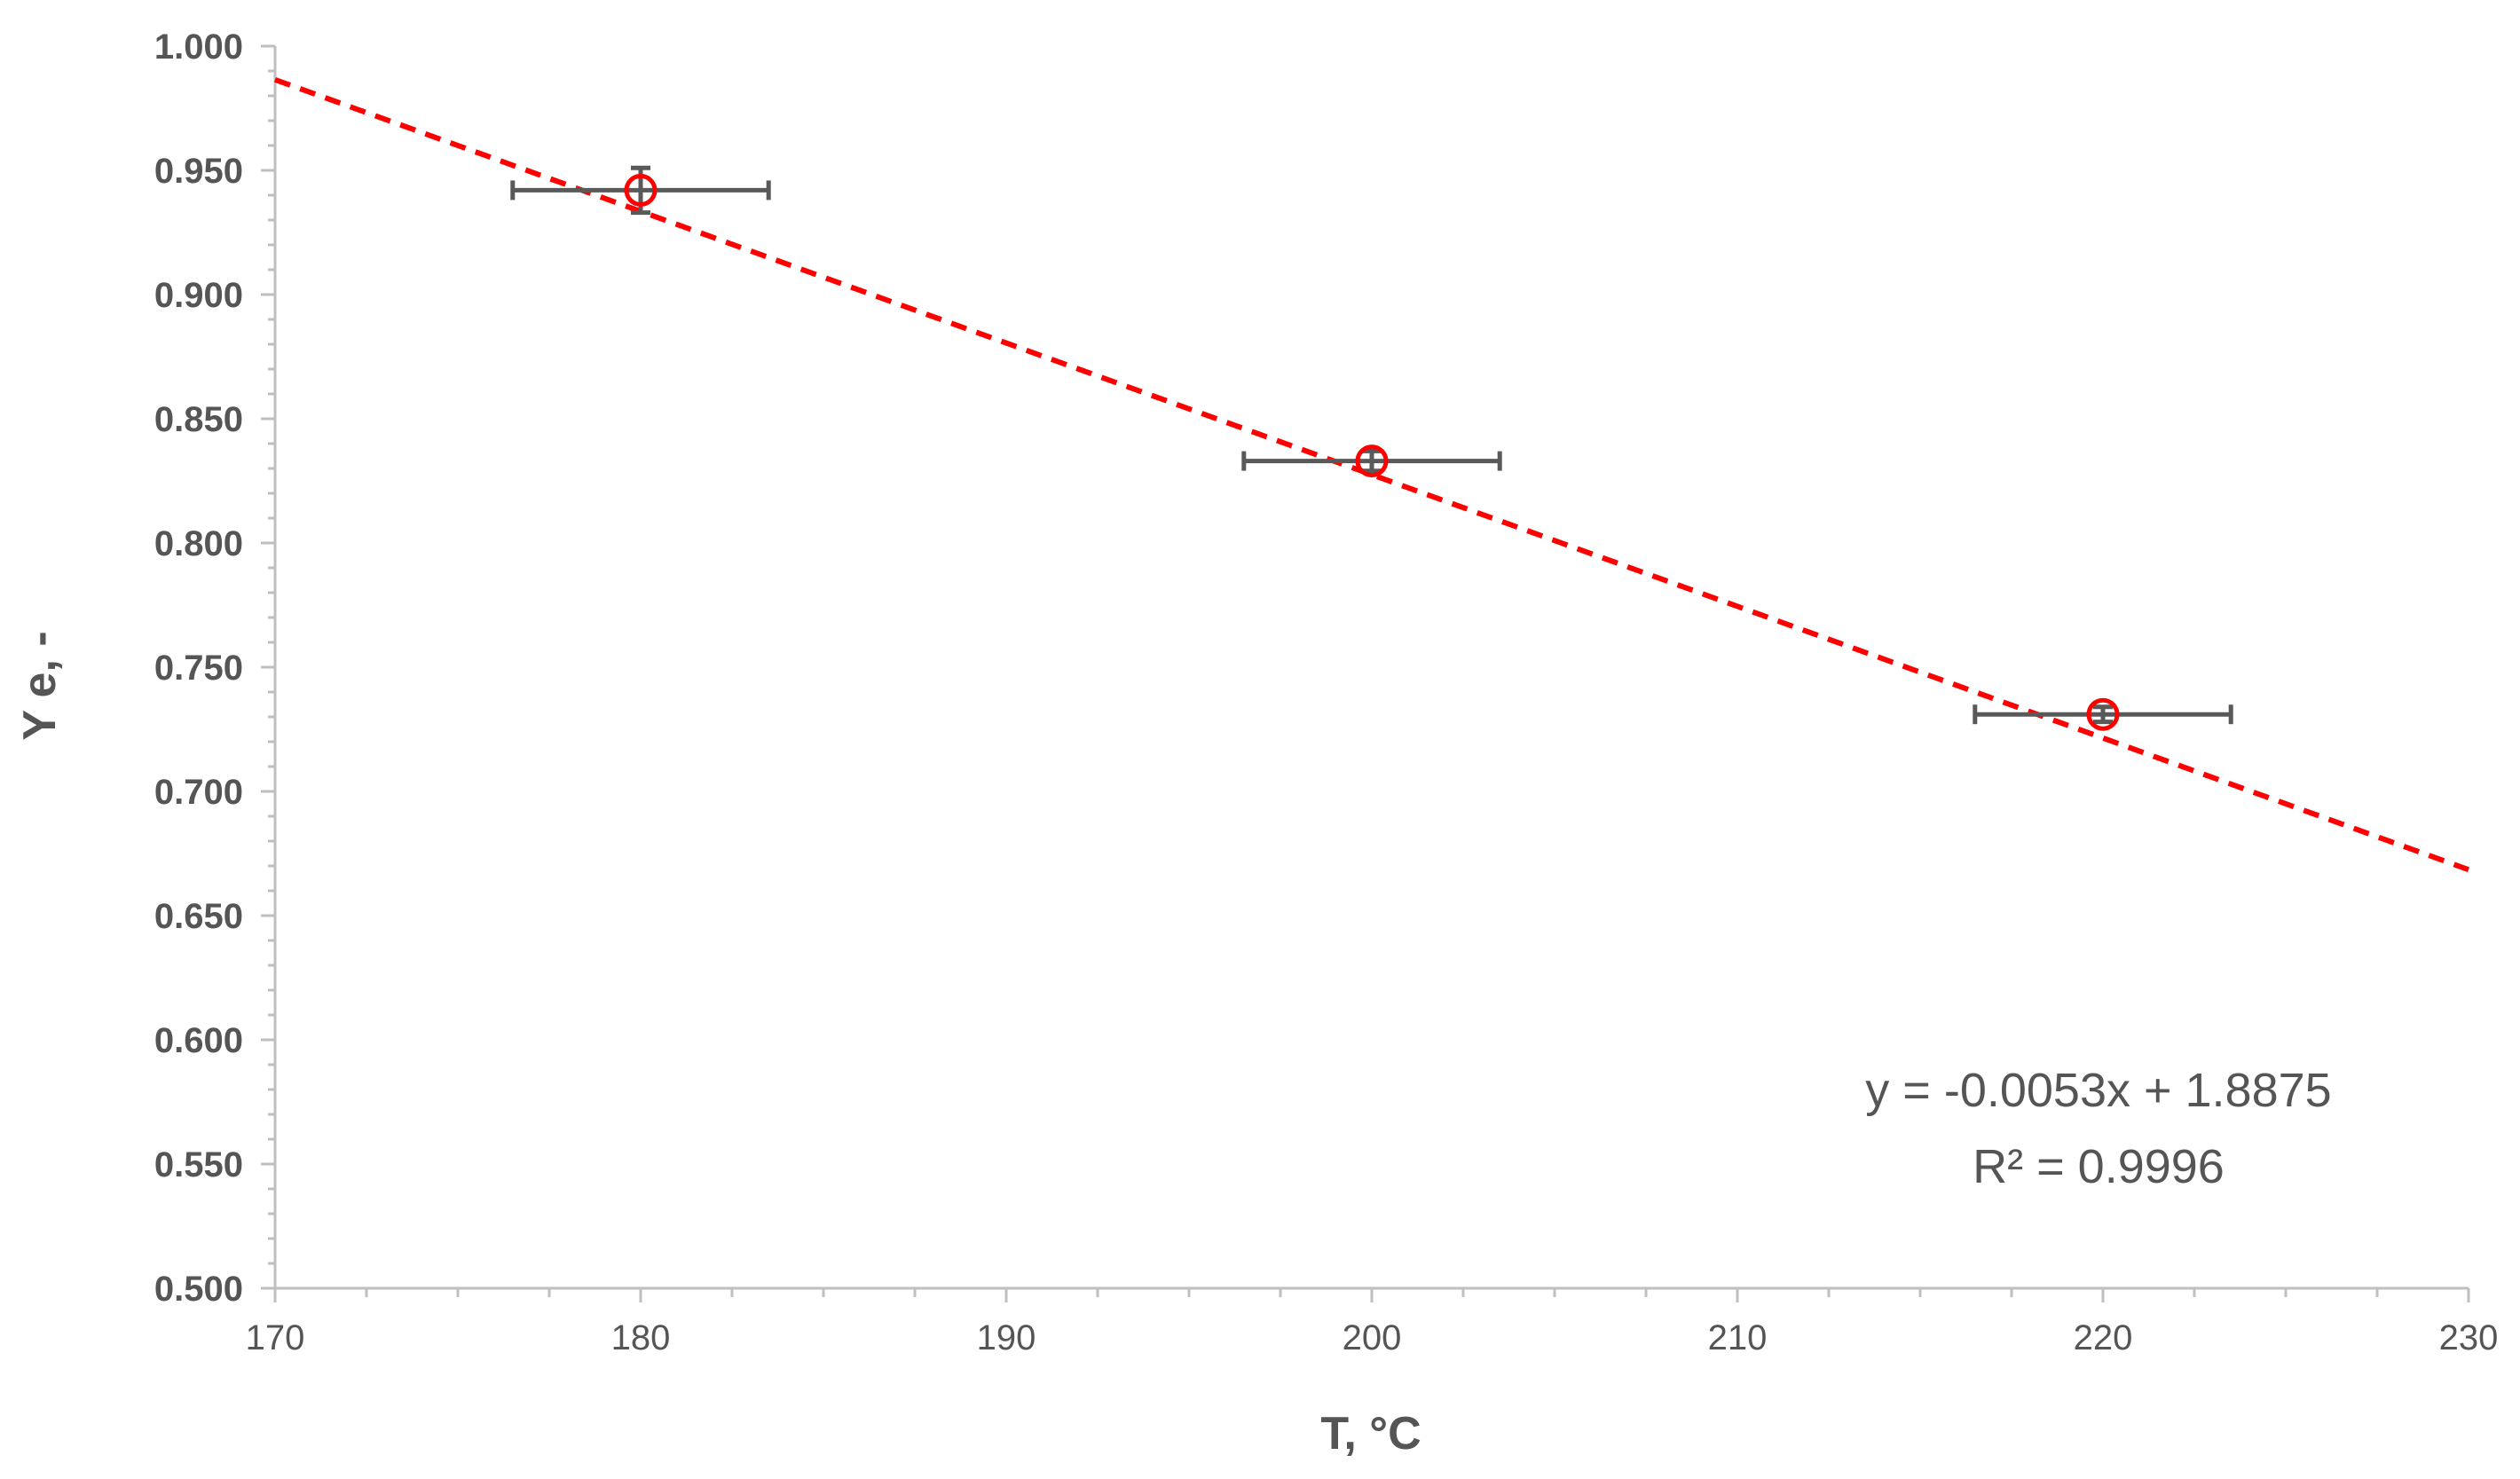 Image resolution: width=2520 pixels, height=1479 pixels. I want to click on x-axis-title: T, °C, so click(1370, 1433).